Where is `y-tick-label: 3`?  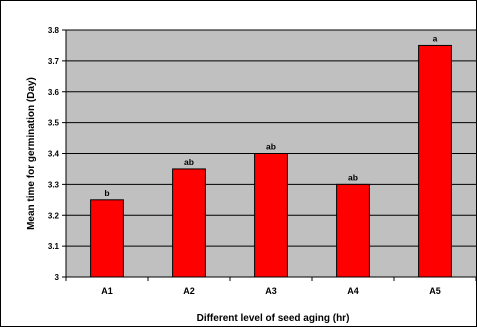
y-tick-label: 3 is located at coordinates (57, 277).